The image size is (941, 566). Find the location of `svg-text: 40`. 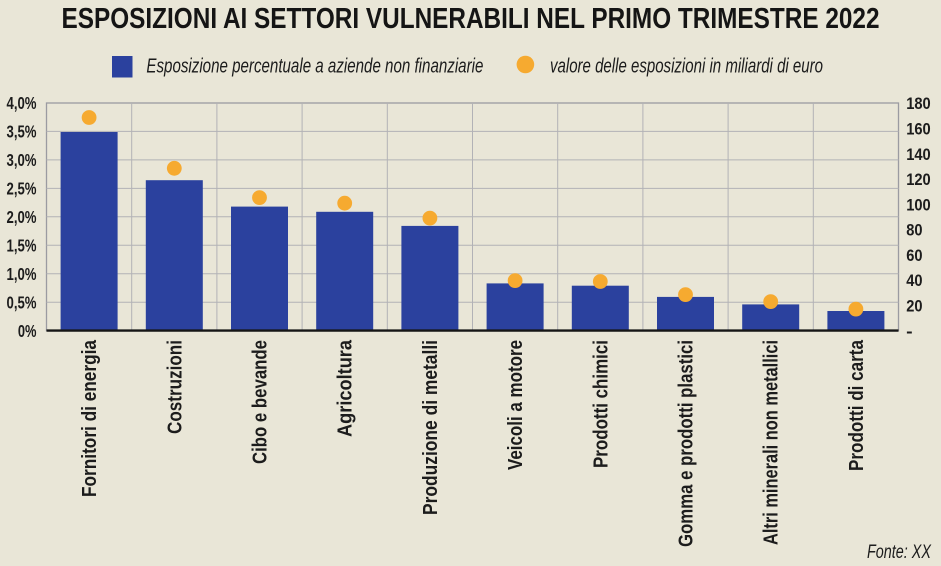

svg-text: 40 is located at coordinates (914, 280).